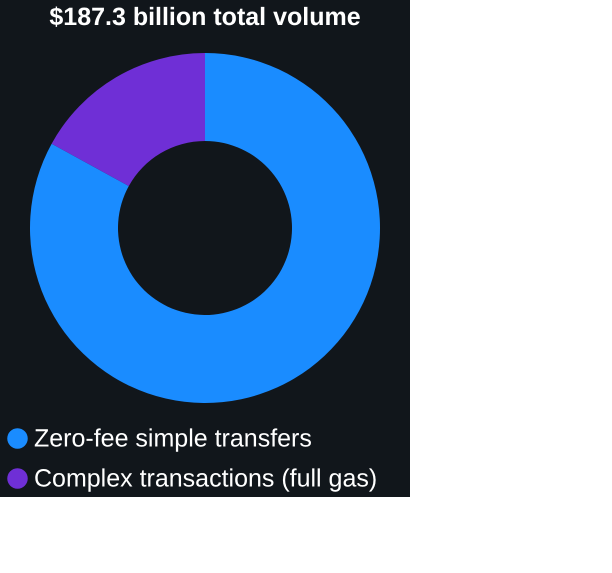  What do you see at coordinates (128, 119) in the screenshot?
I see `donut-slice` at bounding box center [128, 119].